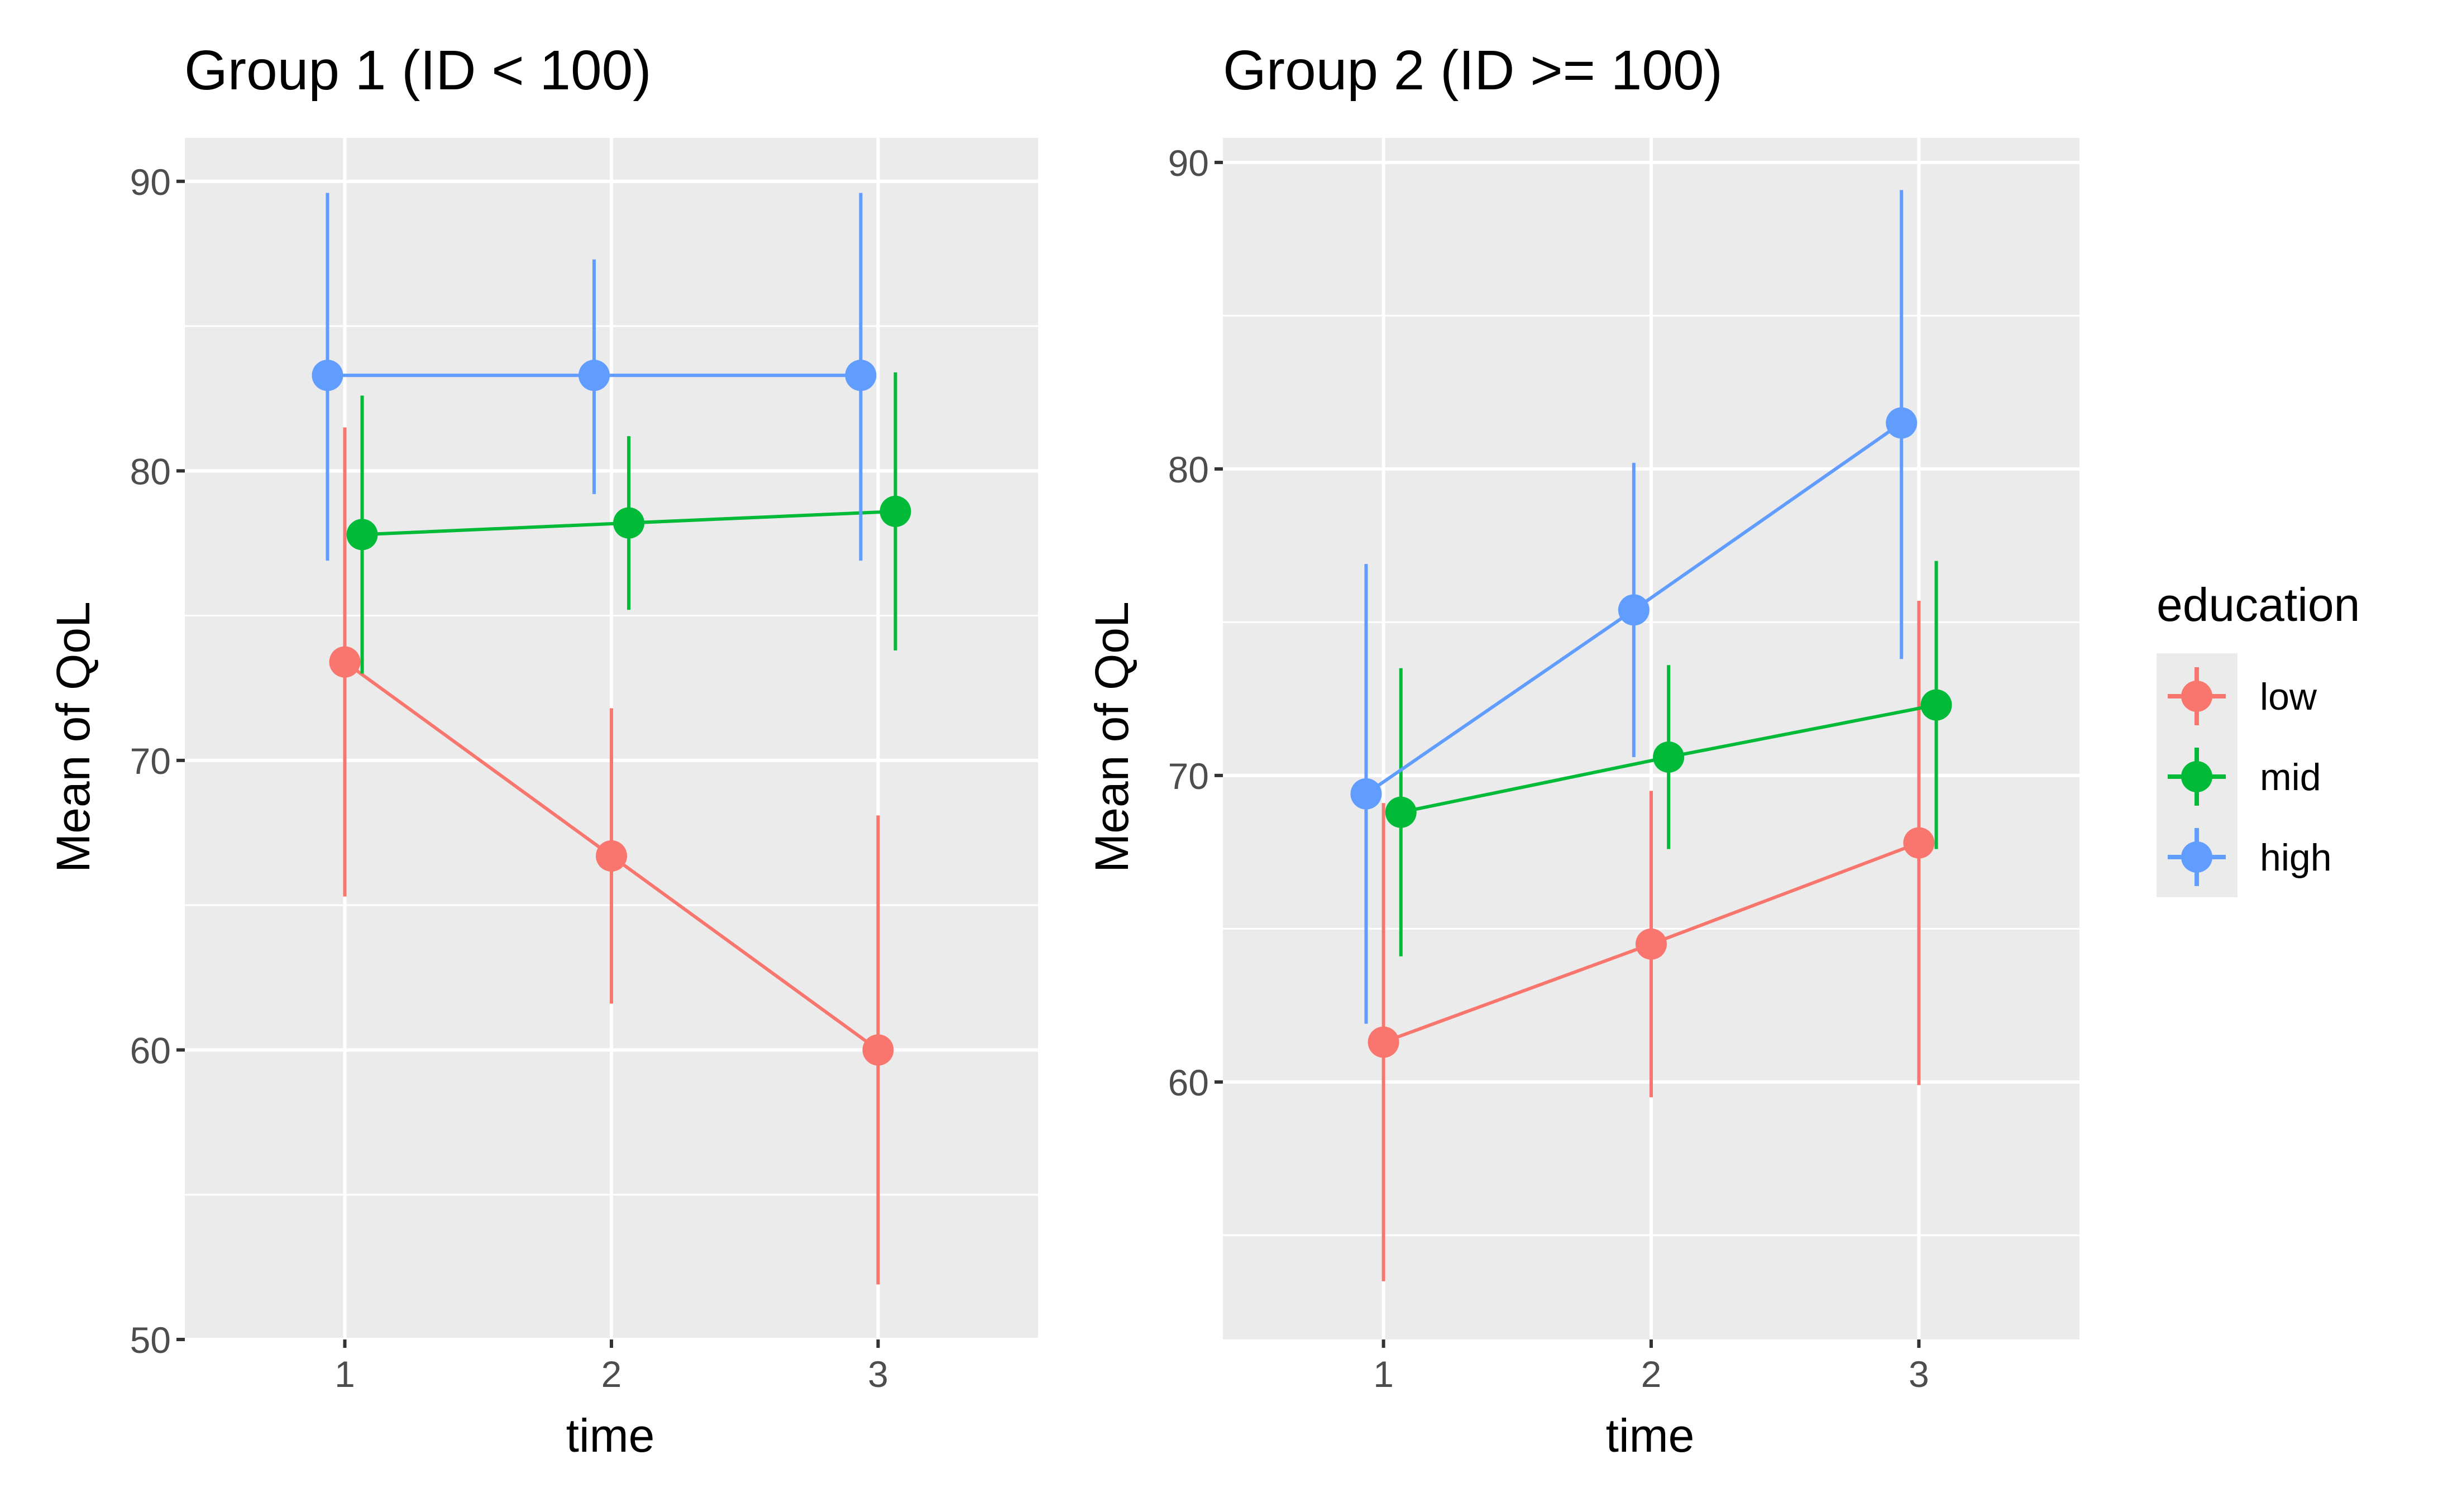  Describe the element at coordinates (2250, 857) in the screenshot. I see `legend-item-high: high` at that location.